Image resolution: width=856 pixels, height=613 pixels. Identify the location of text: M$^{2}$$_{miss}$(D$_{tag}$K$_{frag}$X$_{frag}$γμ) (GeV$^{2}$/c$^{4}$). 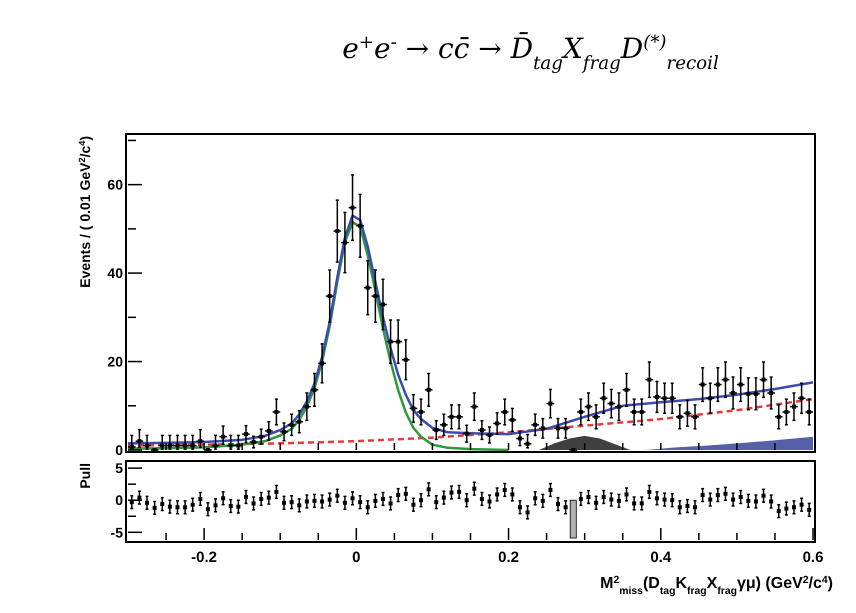
(716, 585).